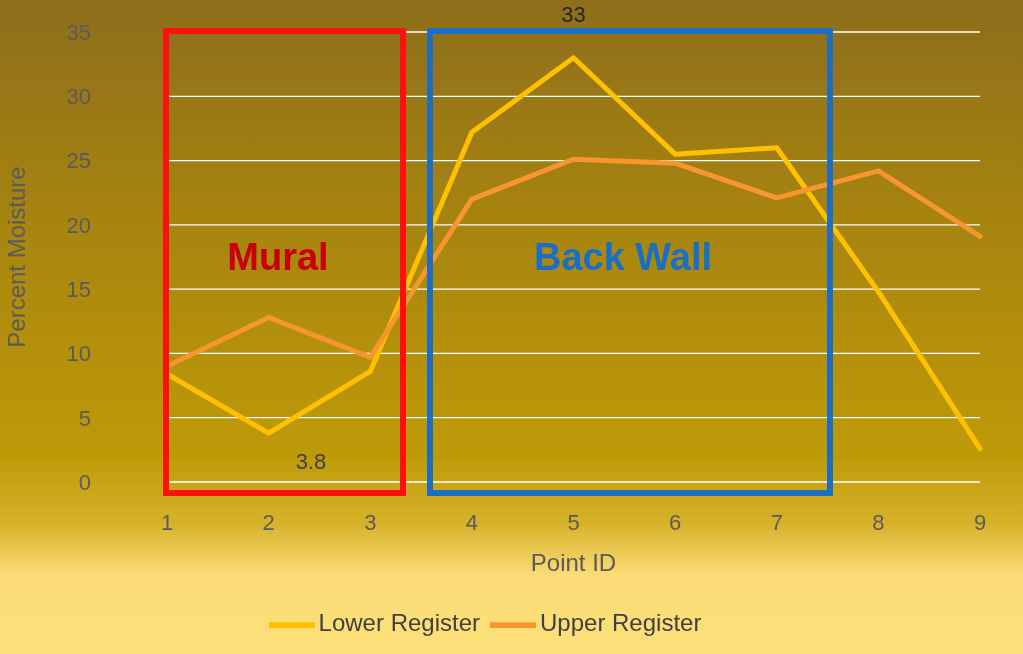 Image resolution: width=1023 pixels, height=654 pixels. What do you see at coordinates (78, 225) in the screenshot?
I see `y-tick-label: 20` at bounding box center [78, 225].